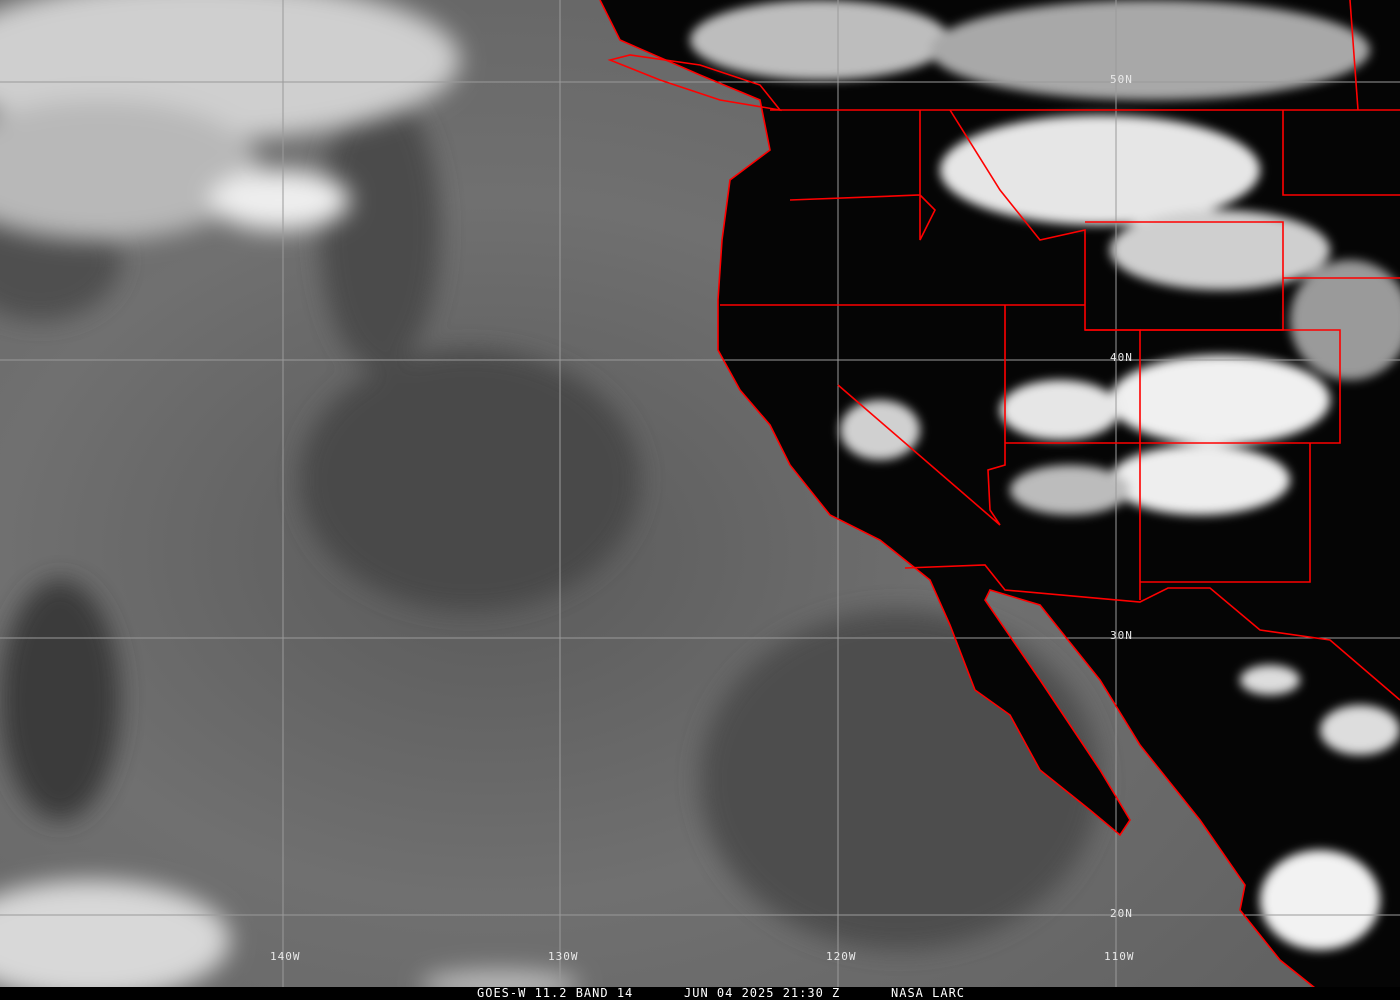 Image resolution: width=1400 pixels, height=1000 pixels. I want to click on wyoming-border, so click(1184, 276).